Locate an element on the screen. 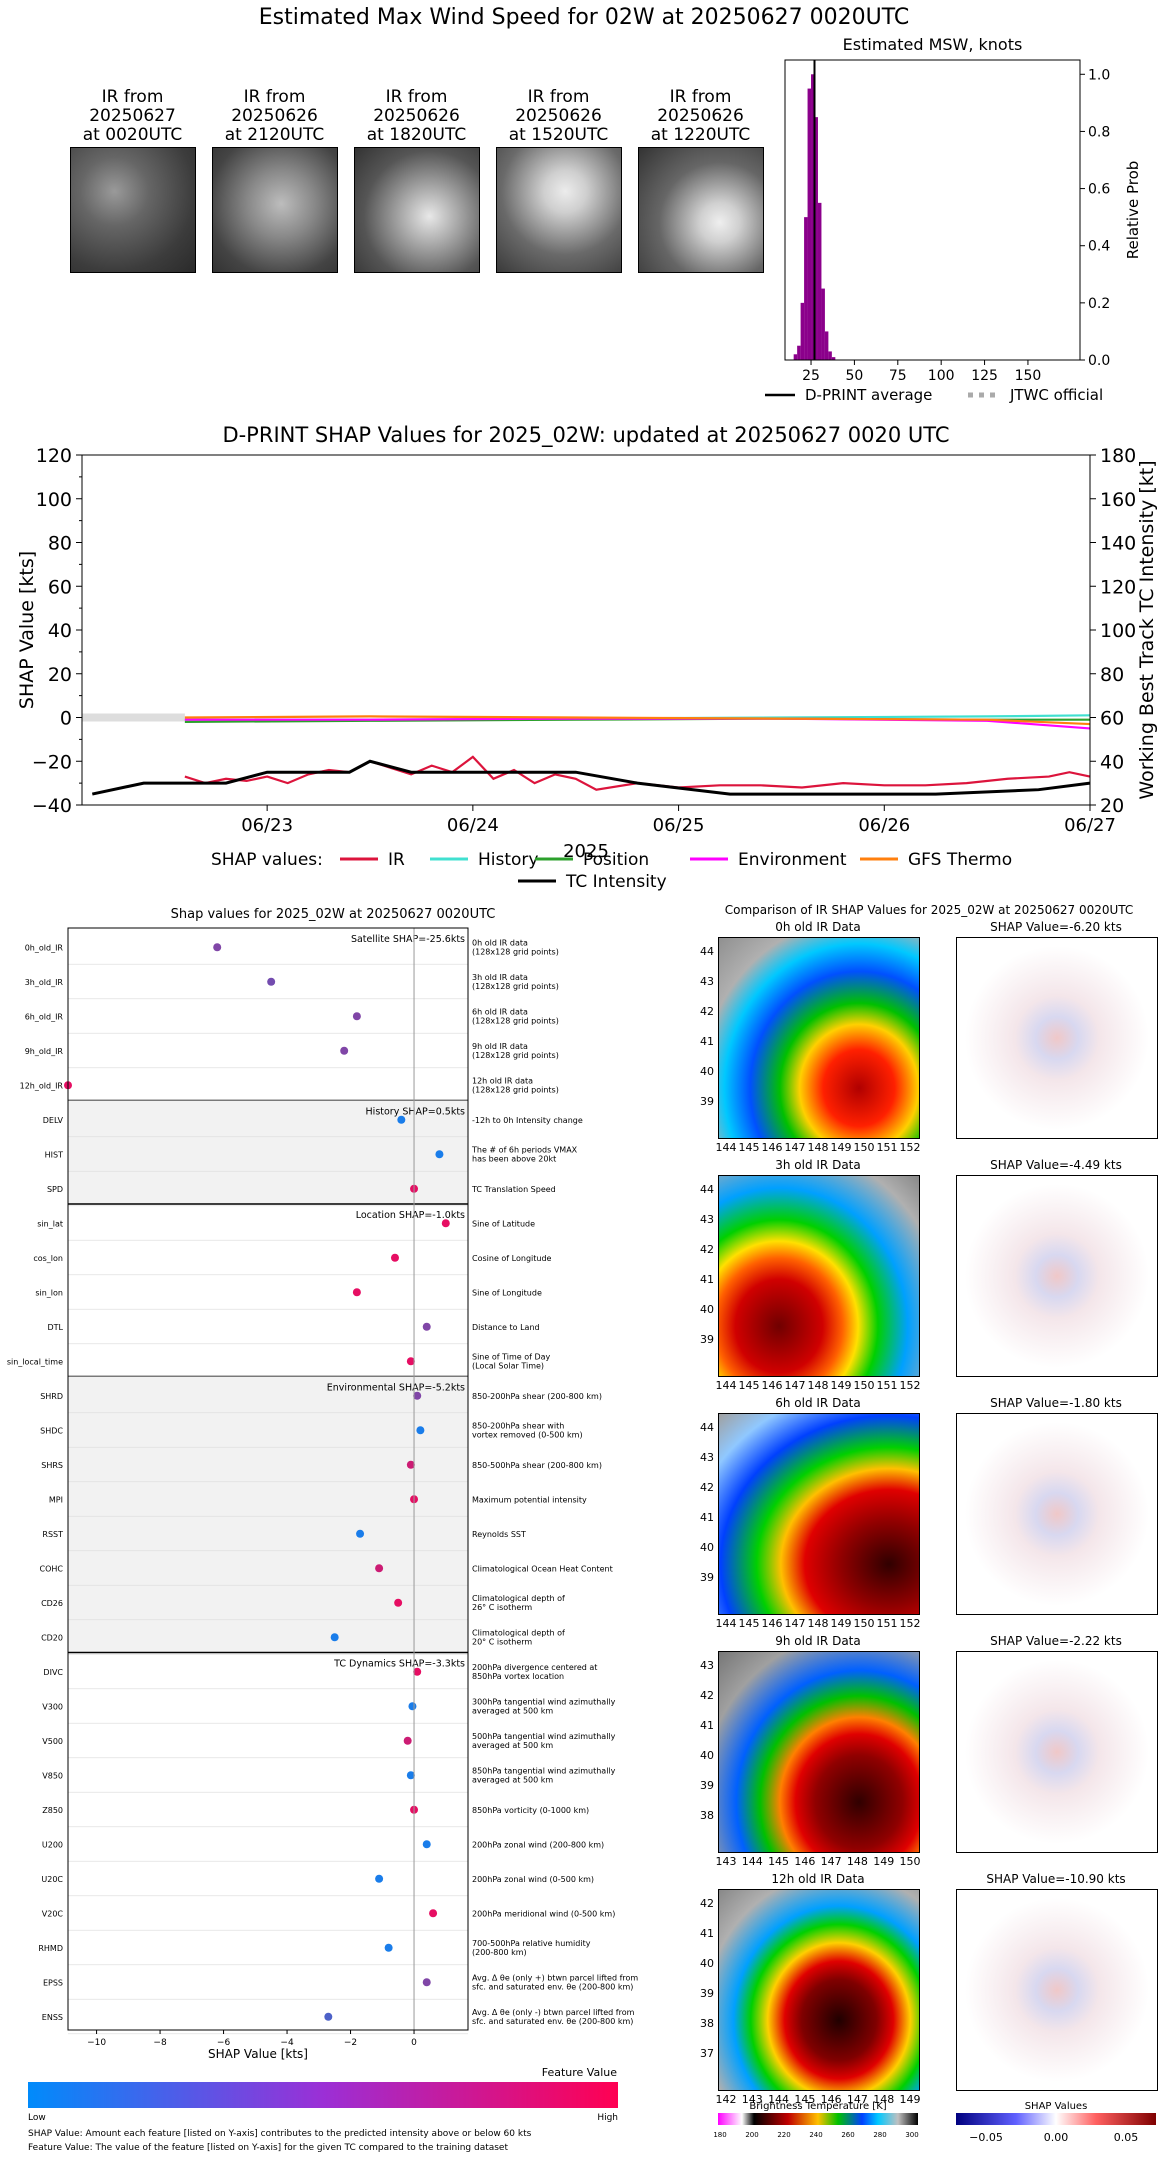 This screenshot has height=2158, width=1168. feature-description: 6h old IR data (128x128 grid points) is located at coordinates (515, 1016).